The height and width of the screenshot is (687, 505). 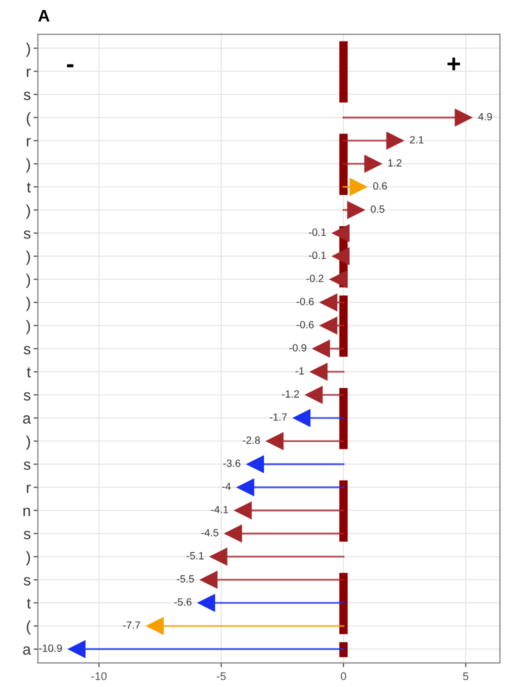 What do you see at coordinates (99, 676) in the screenshot?
I see `x-tick-label: -10` at bounding box center [99, 676].